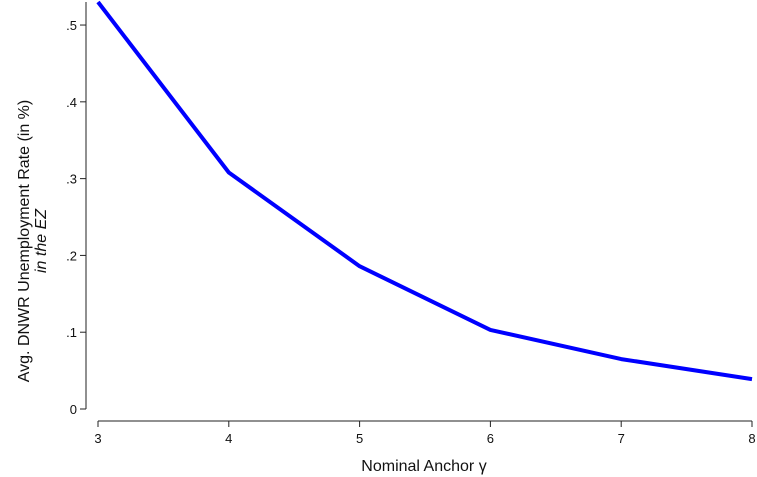 The width and height of the screenshot is (757, 477). What do you see at coordinates (71, 102) in the screenshot?
I see `y-tick-label: .4` at bounding box center [71, 102].